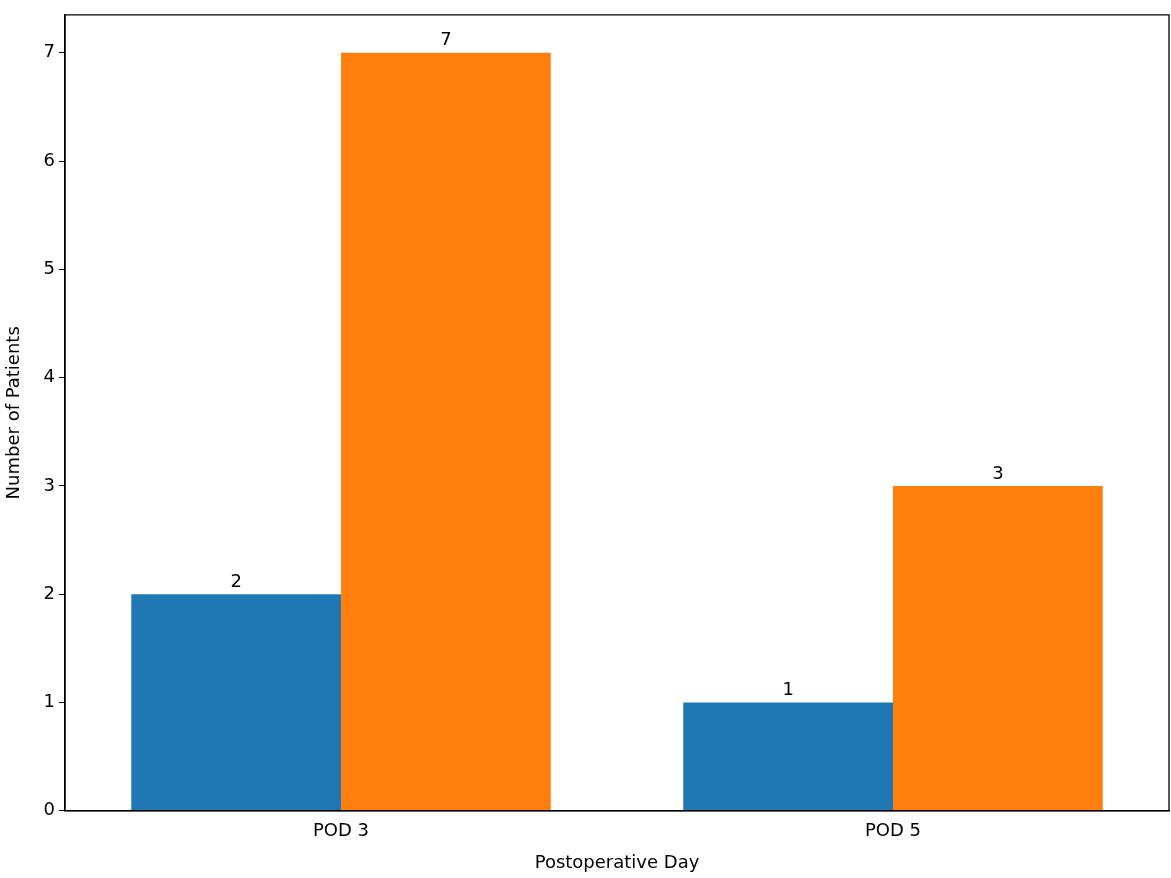 Image resolution: width=1171 pixels, height=878 pixels. I want to click on y-tick-label: 1, so click(49, 701).